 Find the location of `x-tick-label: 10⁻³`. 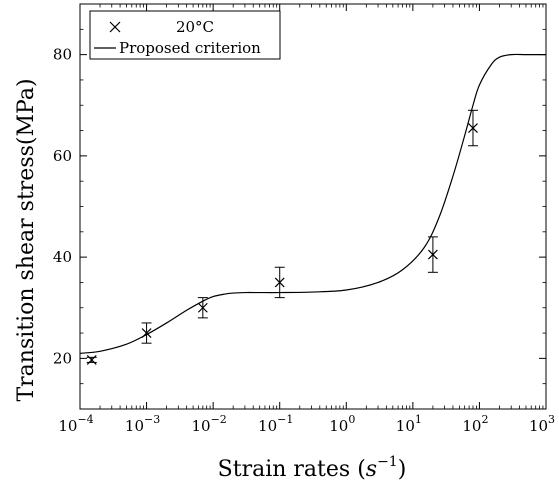

x-tick-label: 10⁻³ is located at coordinates (142, 424).